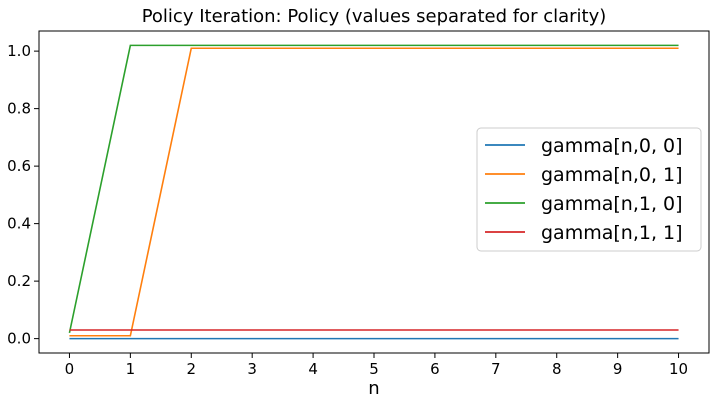 Image resolution: width=716 pixels, height=408 pixels. I want to click on legend-label: gamma[n,1, 0], so click(612, 204).